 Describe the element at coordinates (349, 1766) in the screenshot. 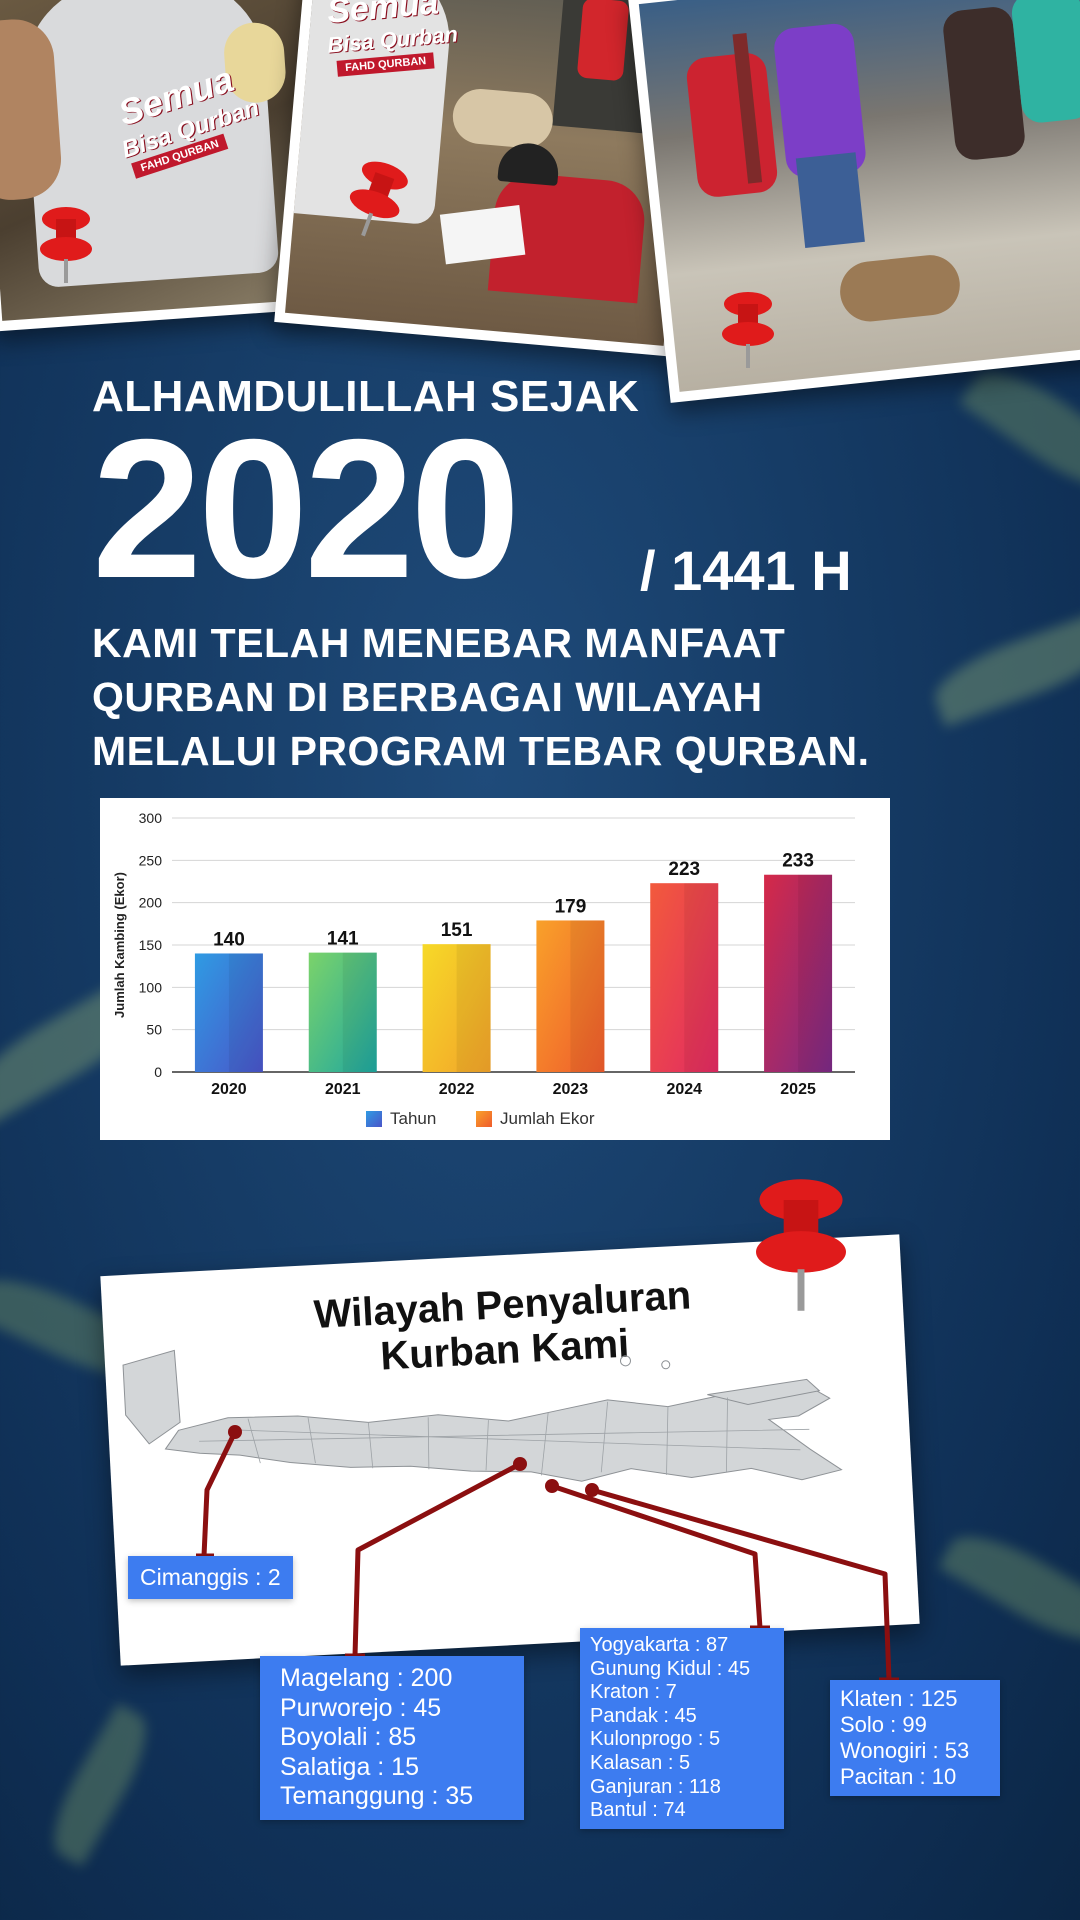

I see `region-count-item: Salatiga : 15` at that location.